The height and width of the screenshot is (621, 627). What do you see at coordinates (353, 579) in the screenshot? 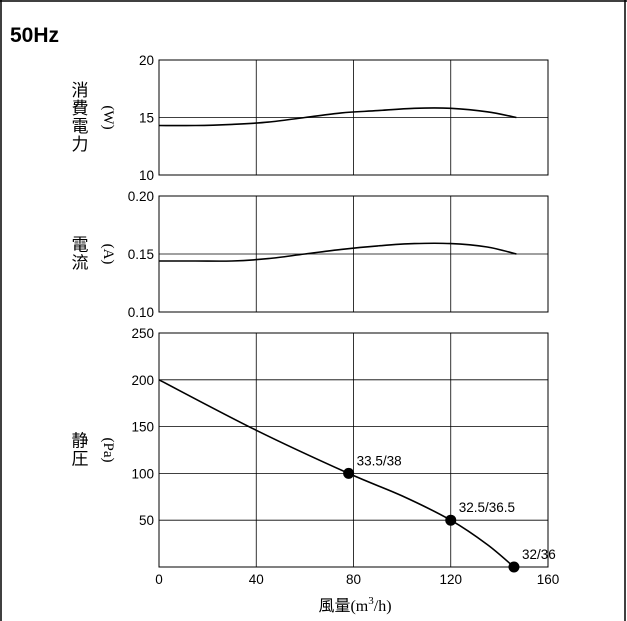
I see `xtick-2: 80` at bounding box center [353, 579].